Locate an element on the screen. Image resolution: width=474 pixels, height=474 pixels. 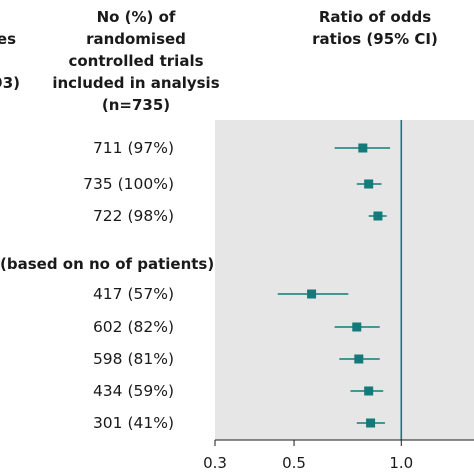
x-axis: 0.3 0.5 1.0 is located at coordinates (338, 455).